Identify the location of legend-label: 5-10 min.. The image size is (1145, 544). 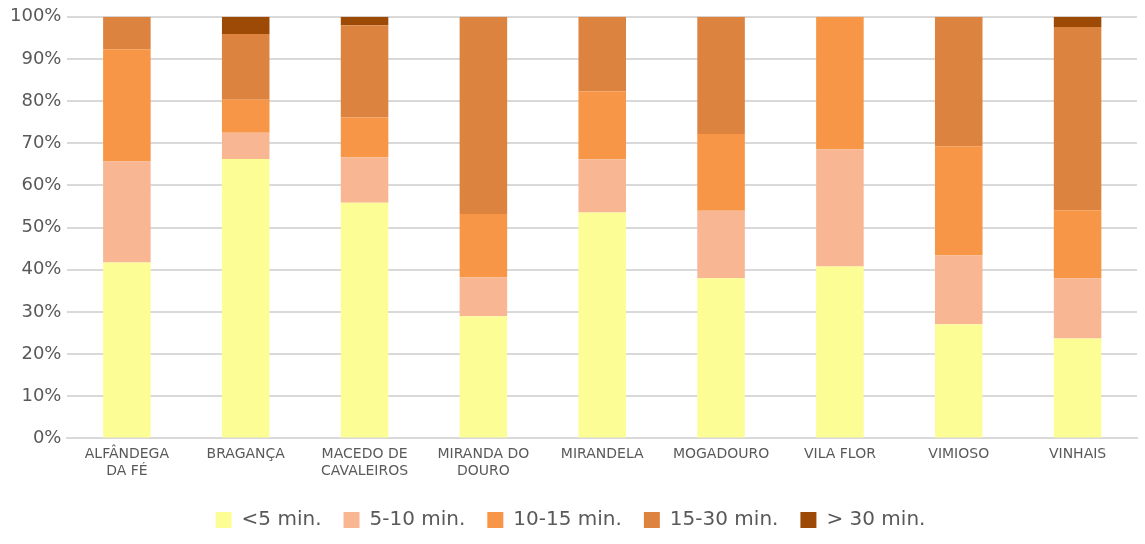
(417, 518).